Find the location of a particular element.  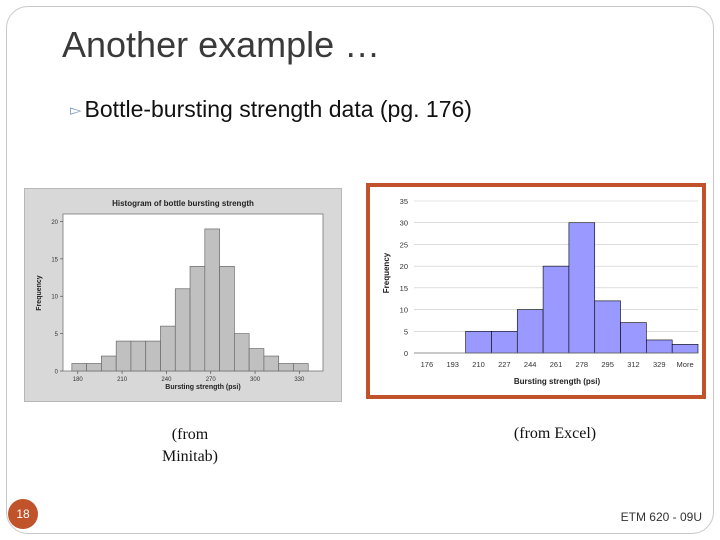

minitab-y-tick-label: 0 is located at coordinates (57, 373).